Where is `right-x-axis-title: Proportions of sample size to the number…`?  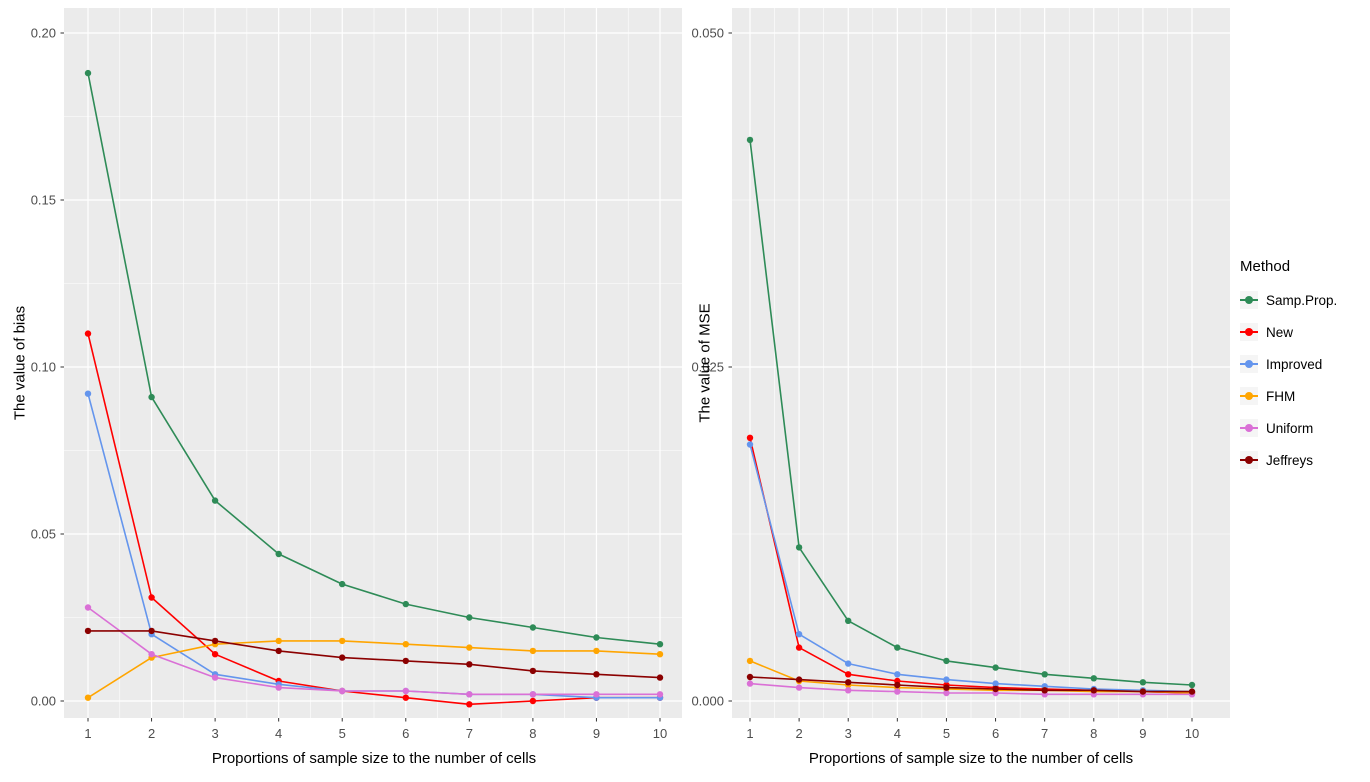 right-x-axis-title: Proportions of sample size to the number… is located at coordinates (971, 758).